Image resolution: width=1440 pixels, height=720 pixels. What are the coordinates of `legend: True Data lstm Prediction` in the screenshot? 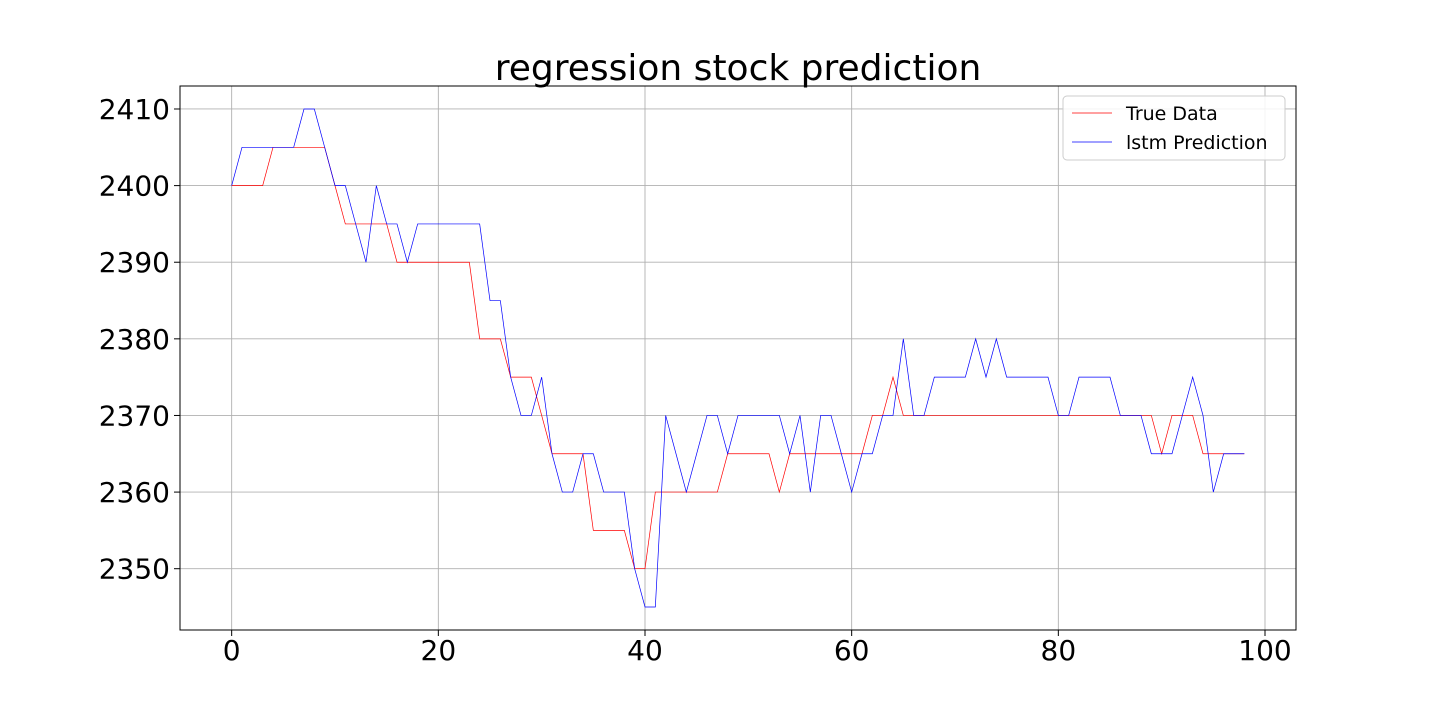 It's located at (1174, 128).